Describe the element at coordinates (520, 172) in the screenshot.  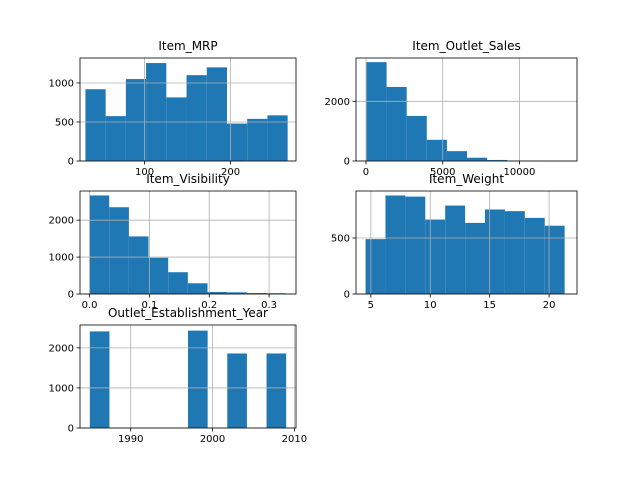
I see `x-tick-label: 10000` at that location.